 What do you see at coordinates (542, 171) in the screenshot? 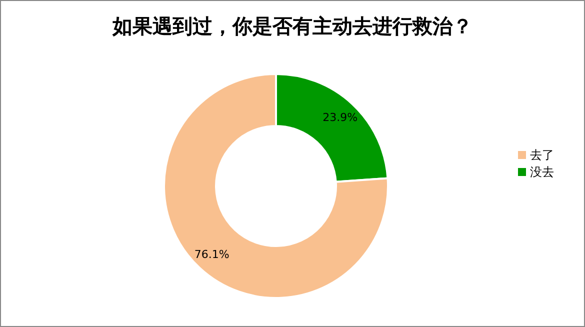
I see `legend-label: 没去` at bounding box center [542, 171].